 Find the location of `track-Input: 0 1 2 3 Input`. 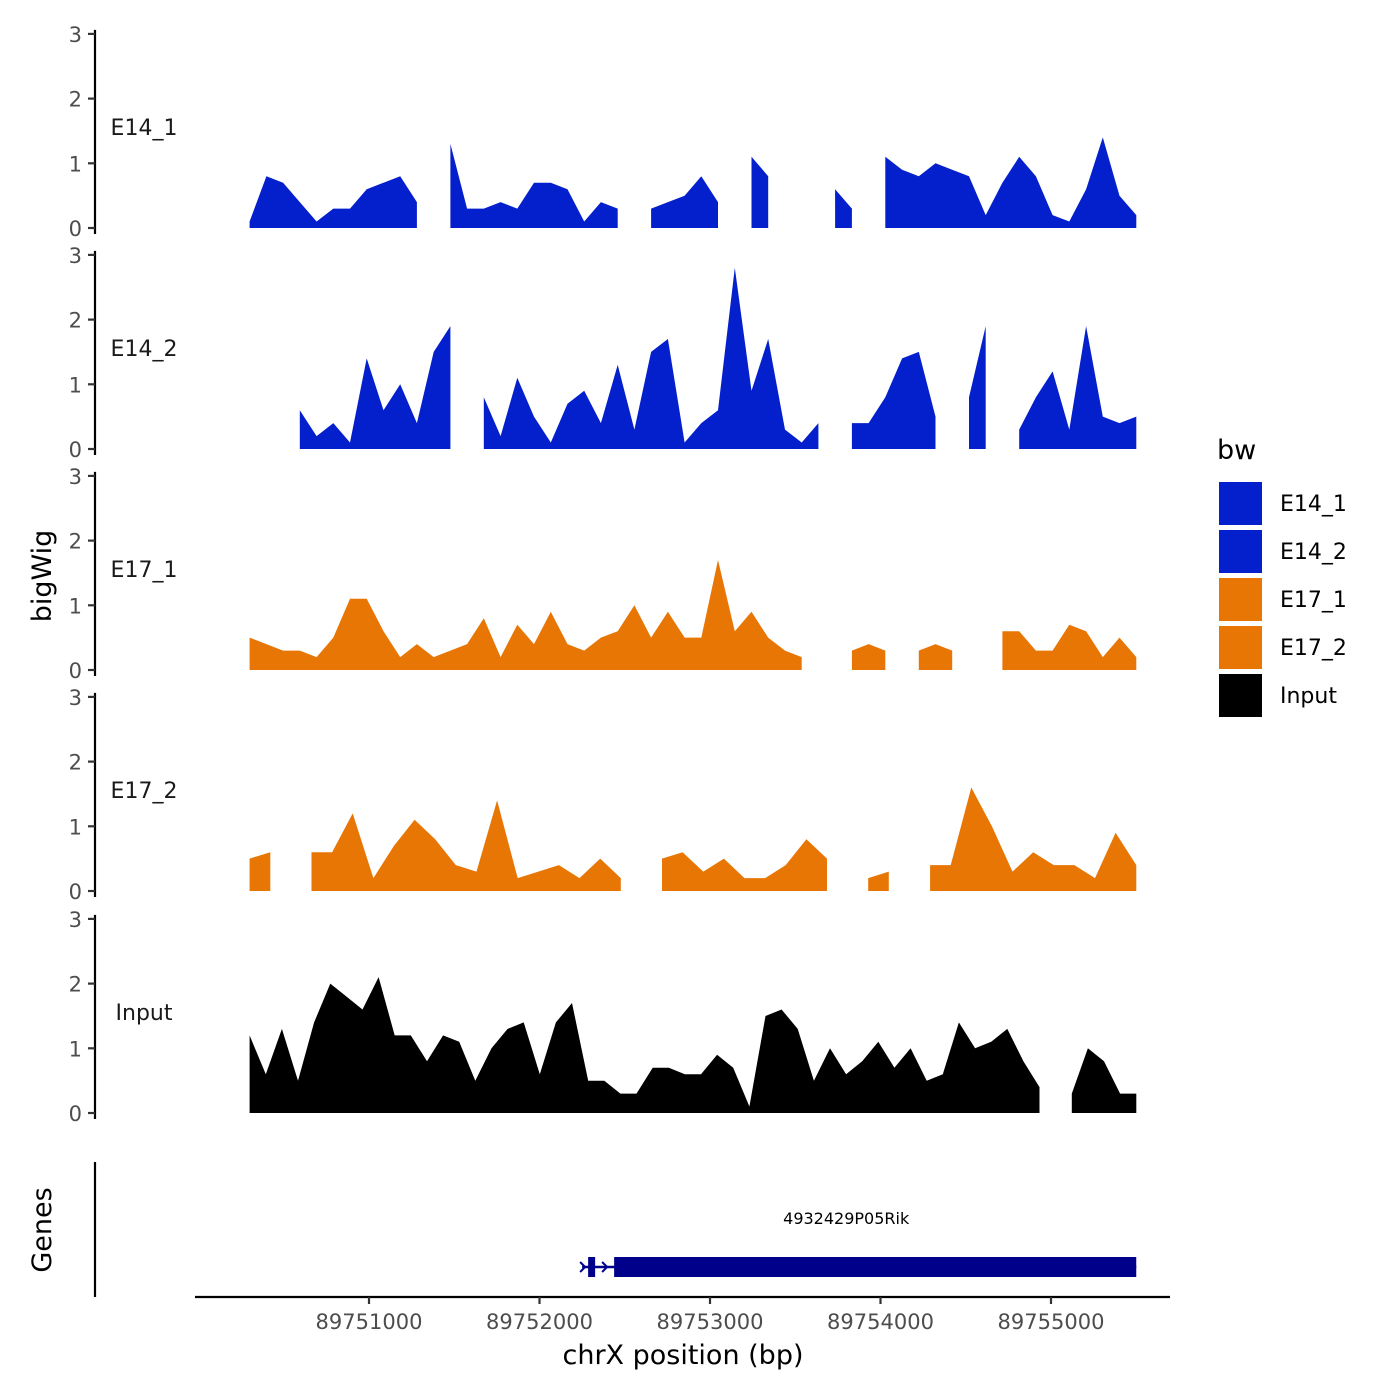

track-Input: 0 1 2 3 Input is located at coordinates (603, 1017).